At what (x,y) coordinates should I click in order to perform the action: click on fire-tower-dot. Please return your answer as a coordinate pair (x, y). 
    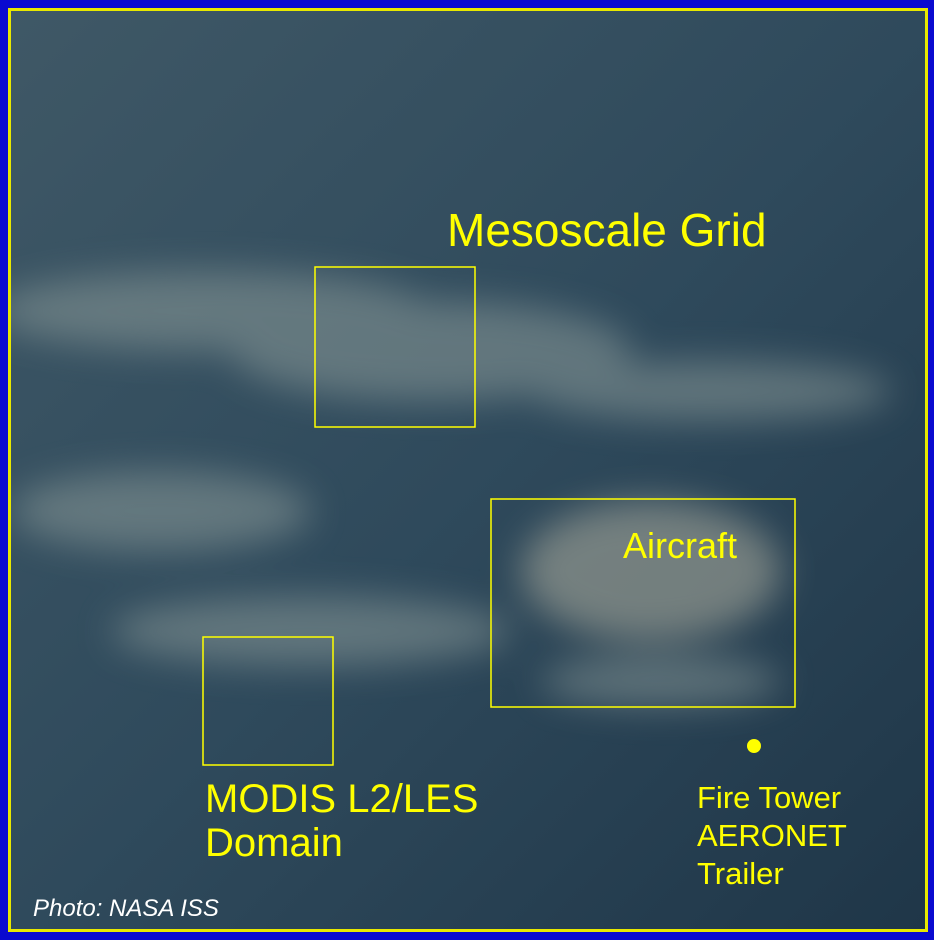
    Looking at the image, I should click on (754, 746).